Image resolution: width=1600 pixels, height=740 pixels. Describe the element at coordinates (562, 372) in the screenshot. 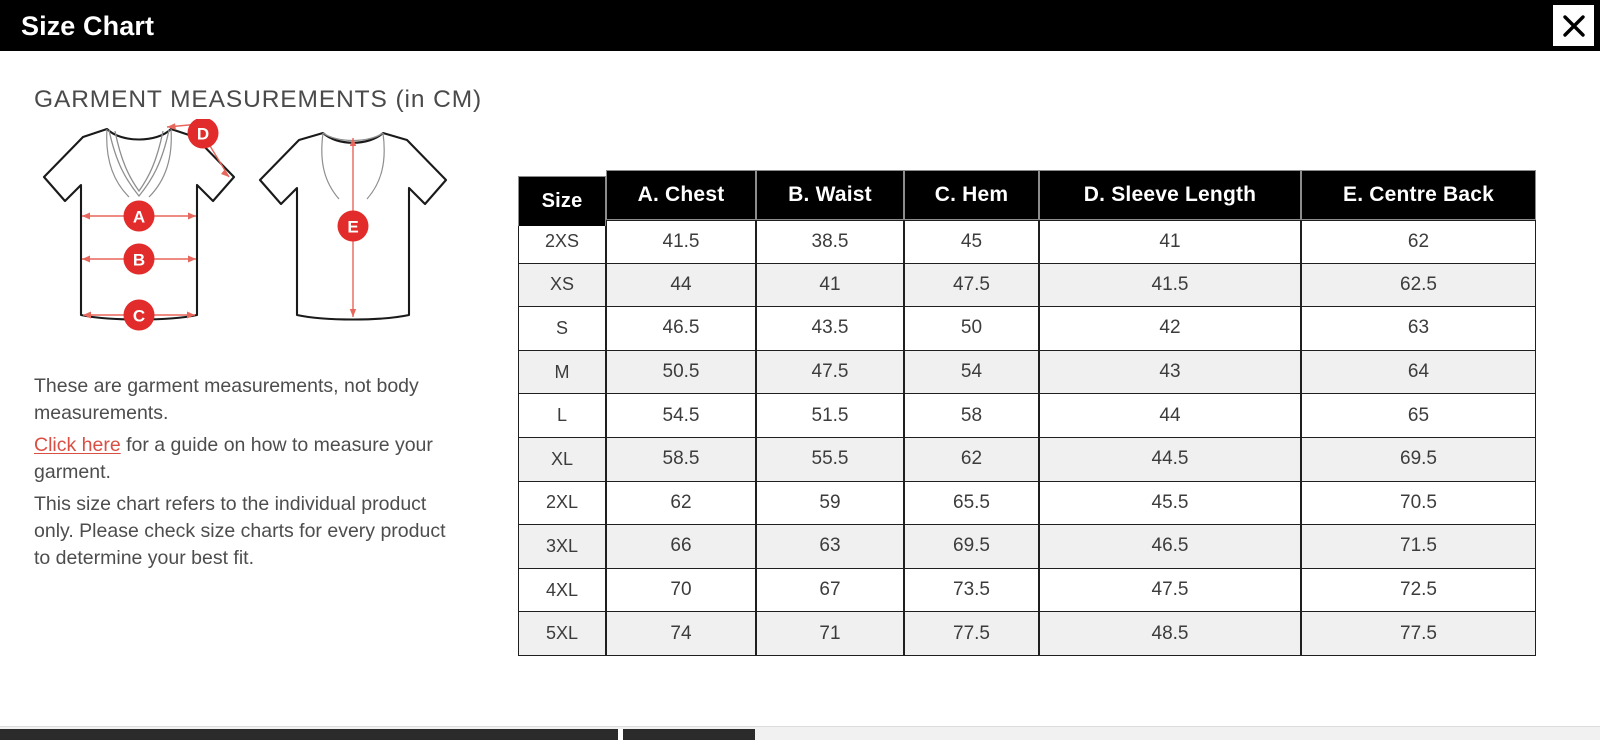

I see `cell-size: M` at that location.